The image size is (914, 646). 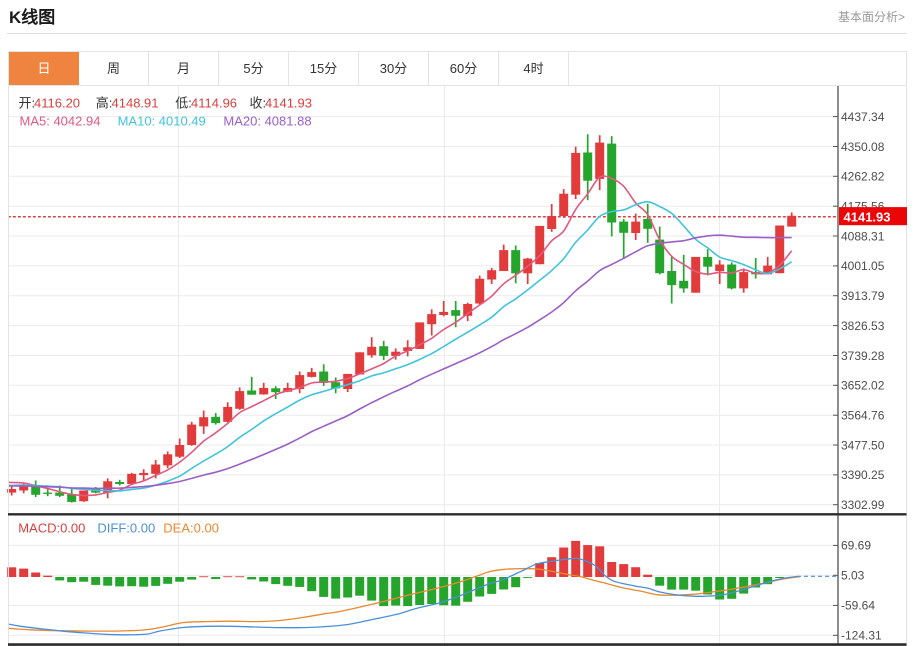 I want to click on svg-text: 5.03, so click(x=853, y=576).